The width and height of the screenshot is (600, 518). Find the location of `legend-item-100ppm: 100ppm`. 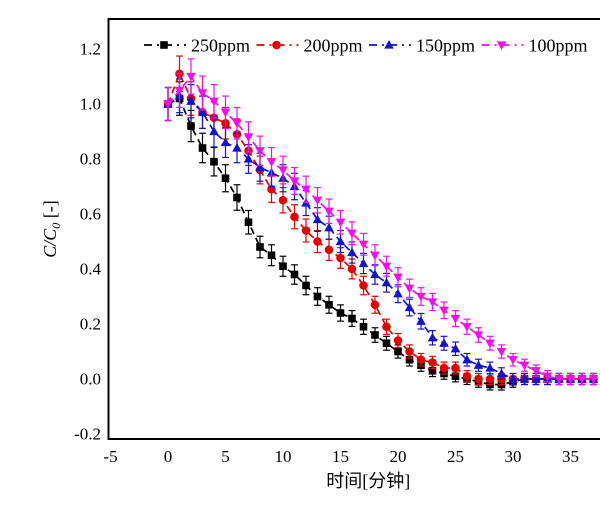

legend-item-100ppm: 100ppm is located at coordinates (535, 46).